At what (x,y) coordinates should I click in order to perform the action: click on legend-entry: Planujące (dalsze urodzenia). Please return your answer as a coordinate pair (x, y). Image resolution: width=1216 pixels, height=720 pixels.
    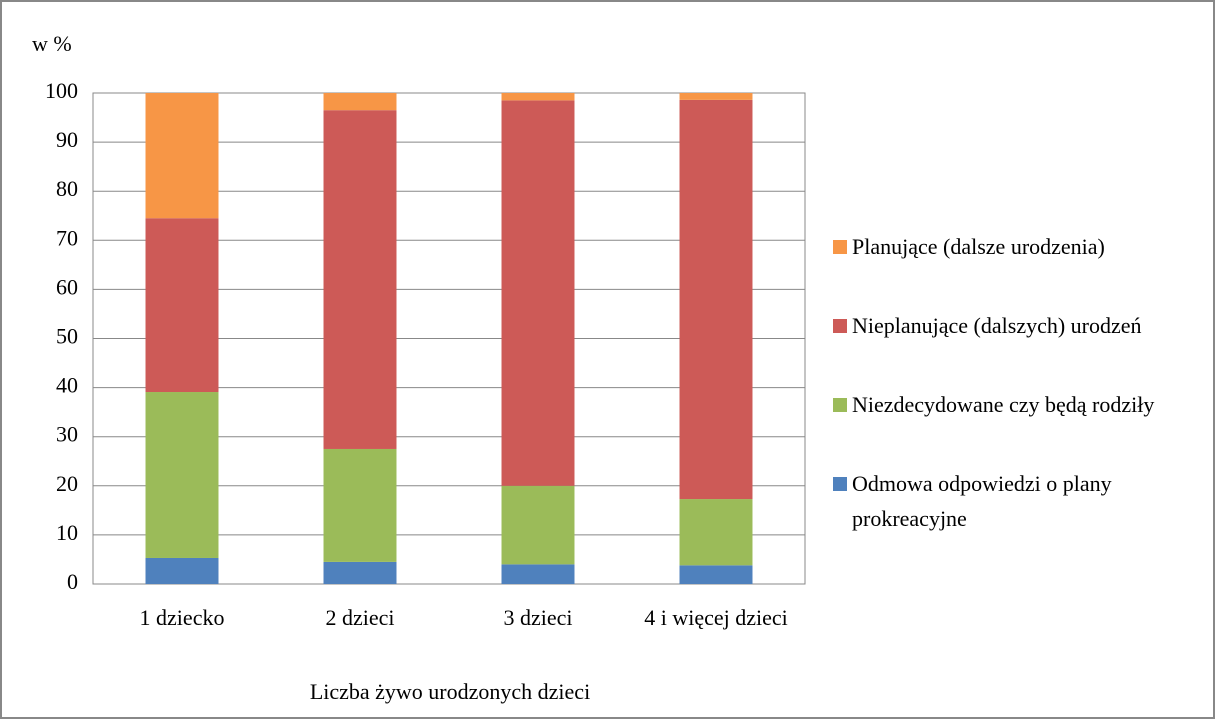
    Looking at the image, I should click on (1018, 246).